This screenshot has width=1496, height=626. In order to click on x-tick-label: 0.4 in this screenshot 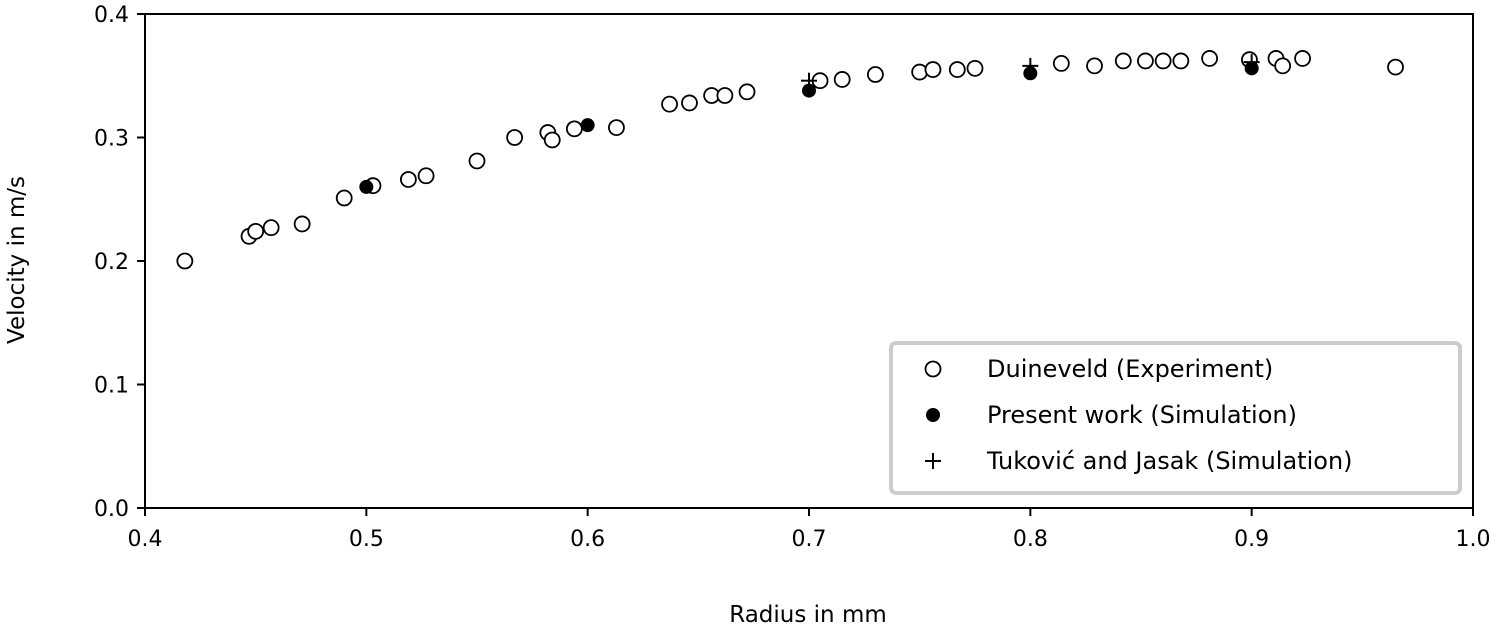, I will do `click(145, 539)`.